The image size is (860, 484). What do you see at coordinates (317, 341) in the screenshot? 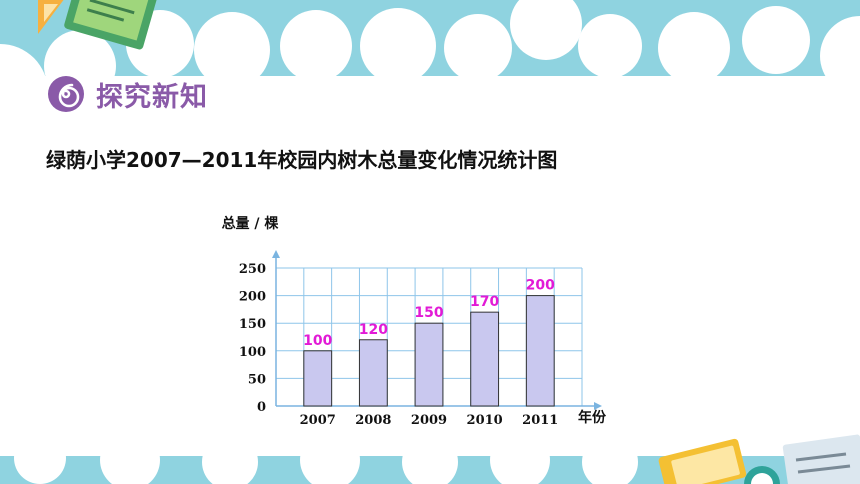
I see `bar-value-label: 100` at bounding box center [317, 341].